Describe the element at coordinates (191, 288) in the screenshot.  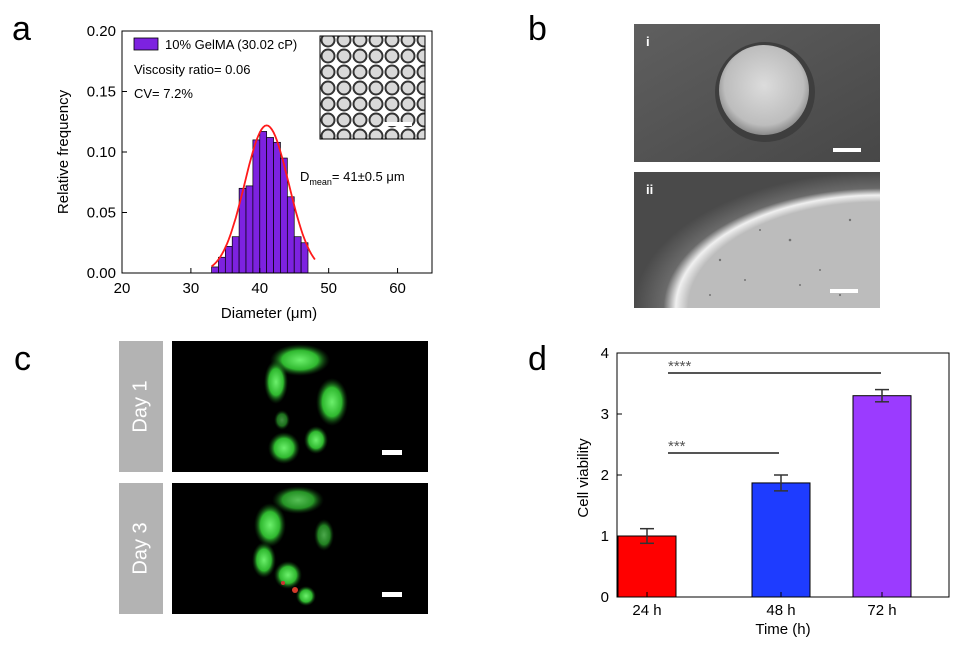
I see `histogram-xtick-label: 30` at that location.